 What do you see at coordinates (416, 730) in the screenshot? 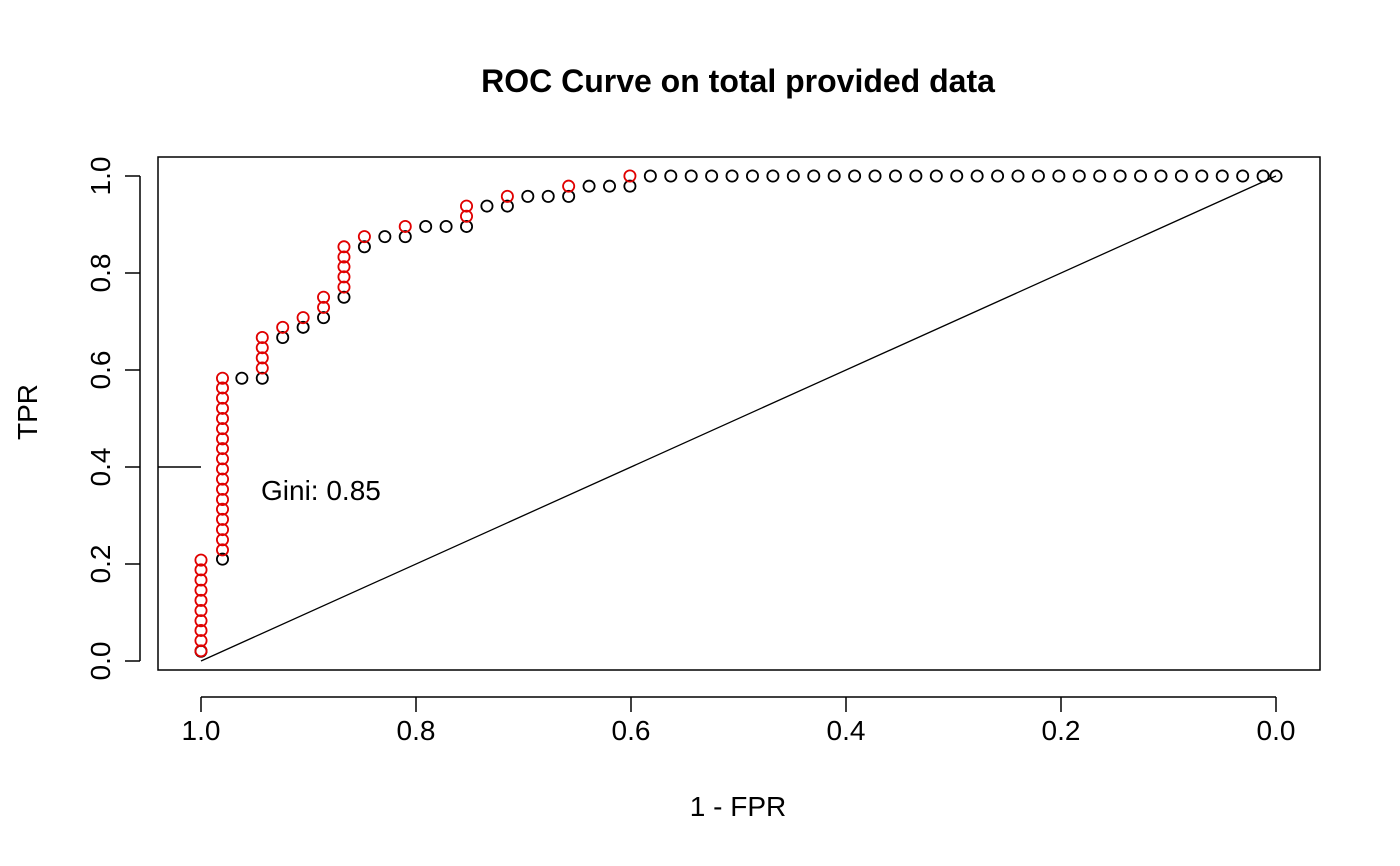
I see `x-tick-label: 0.8` at bounding box center [416, 730].